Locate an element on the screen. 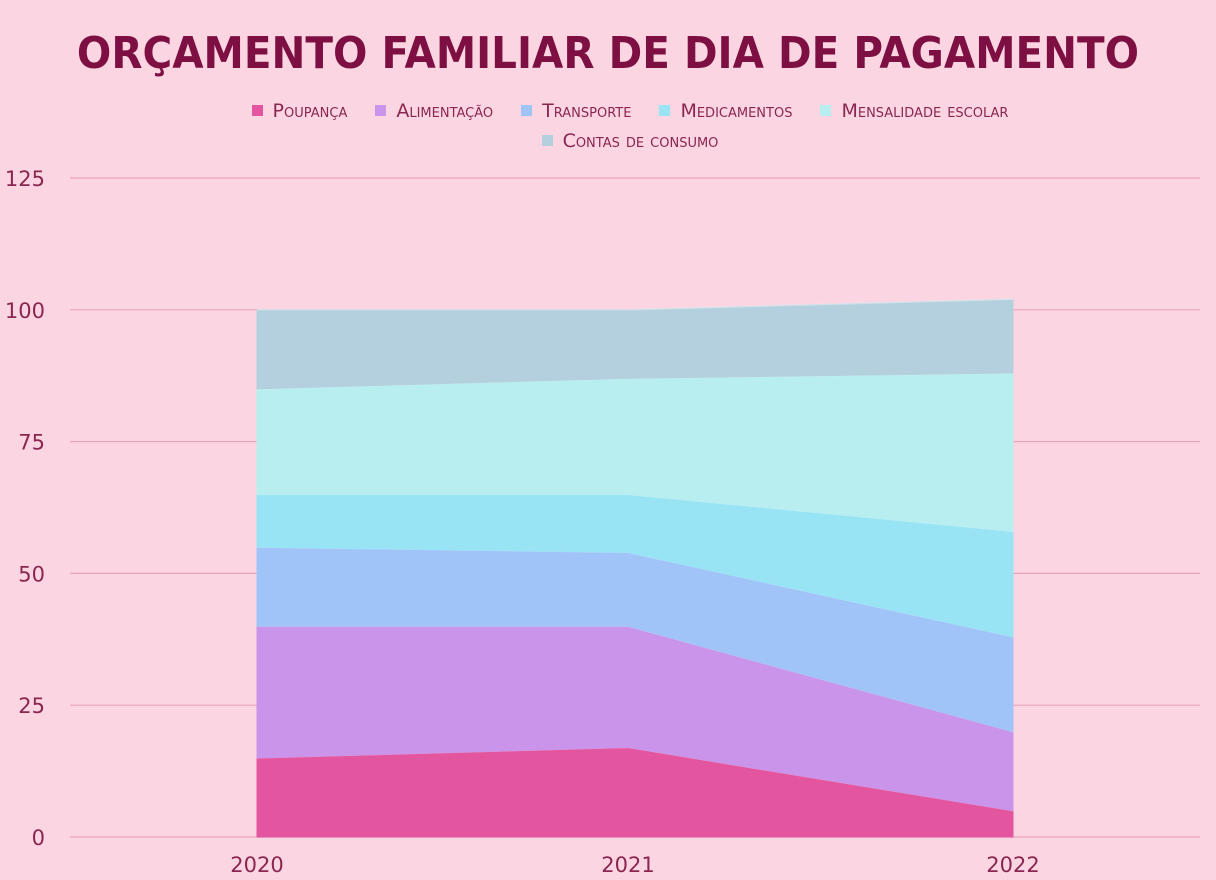 The height and width of the screenshot is (880, 1216). legend-item: Alimentação is located at coordinates (434, 111).